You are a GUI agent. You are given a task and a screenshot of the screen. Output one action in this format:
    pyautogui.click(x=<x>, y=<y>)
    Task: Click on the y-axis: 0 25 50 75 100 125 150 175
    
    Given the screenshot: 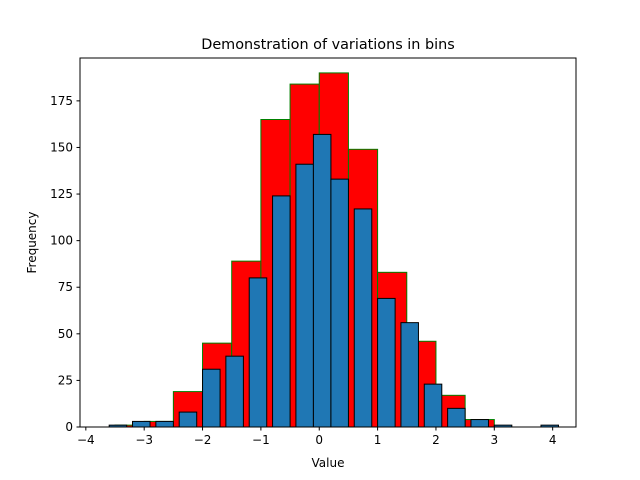 What is the action you would take?
    pyautogui.click(x=65, y=264)
    